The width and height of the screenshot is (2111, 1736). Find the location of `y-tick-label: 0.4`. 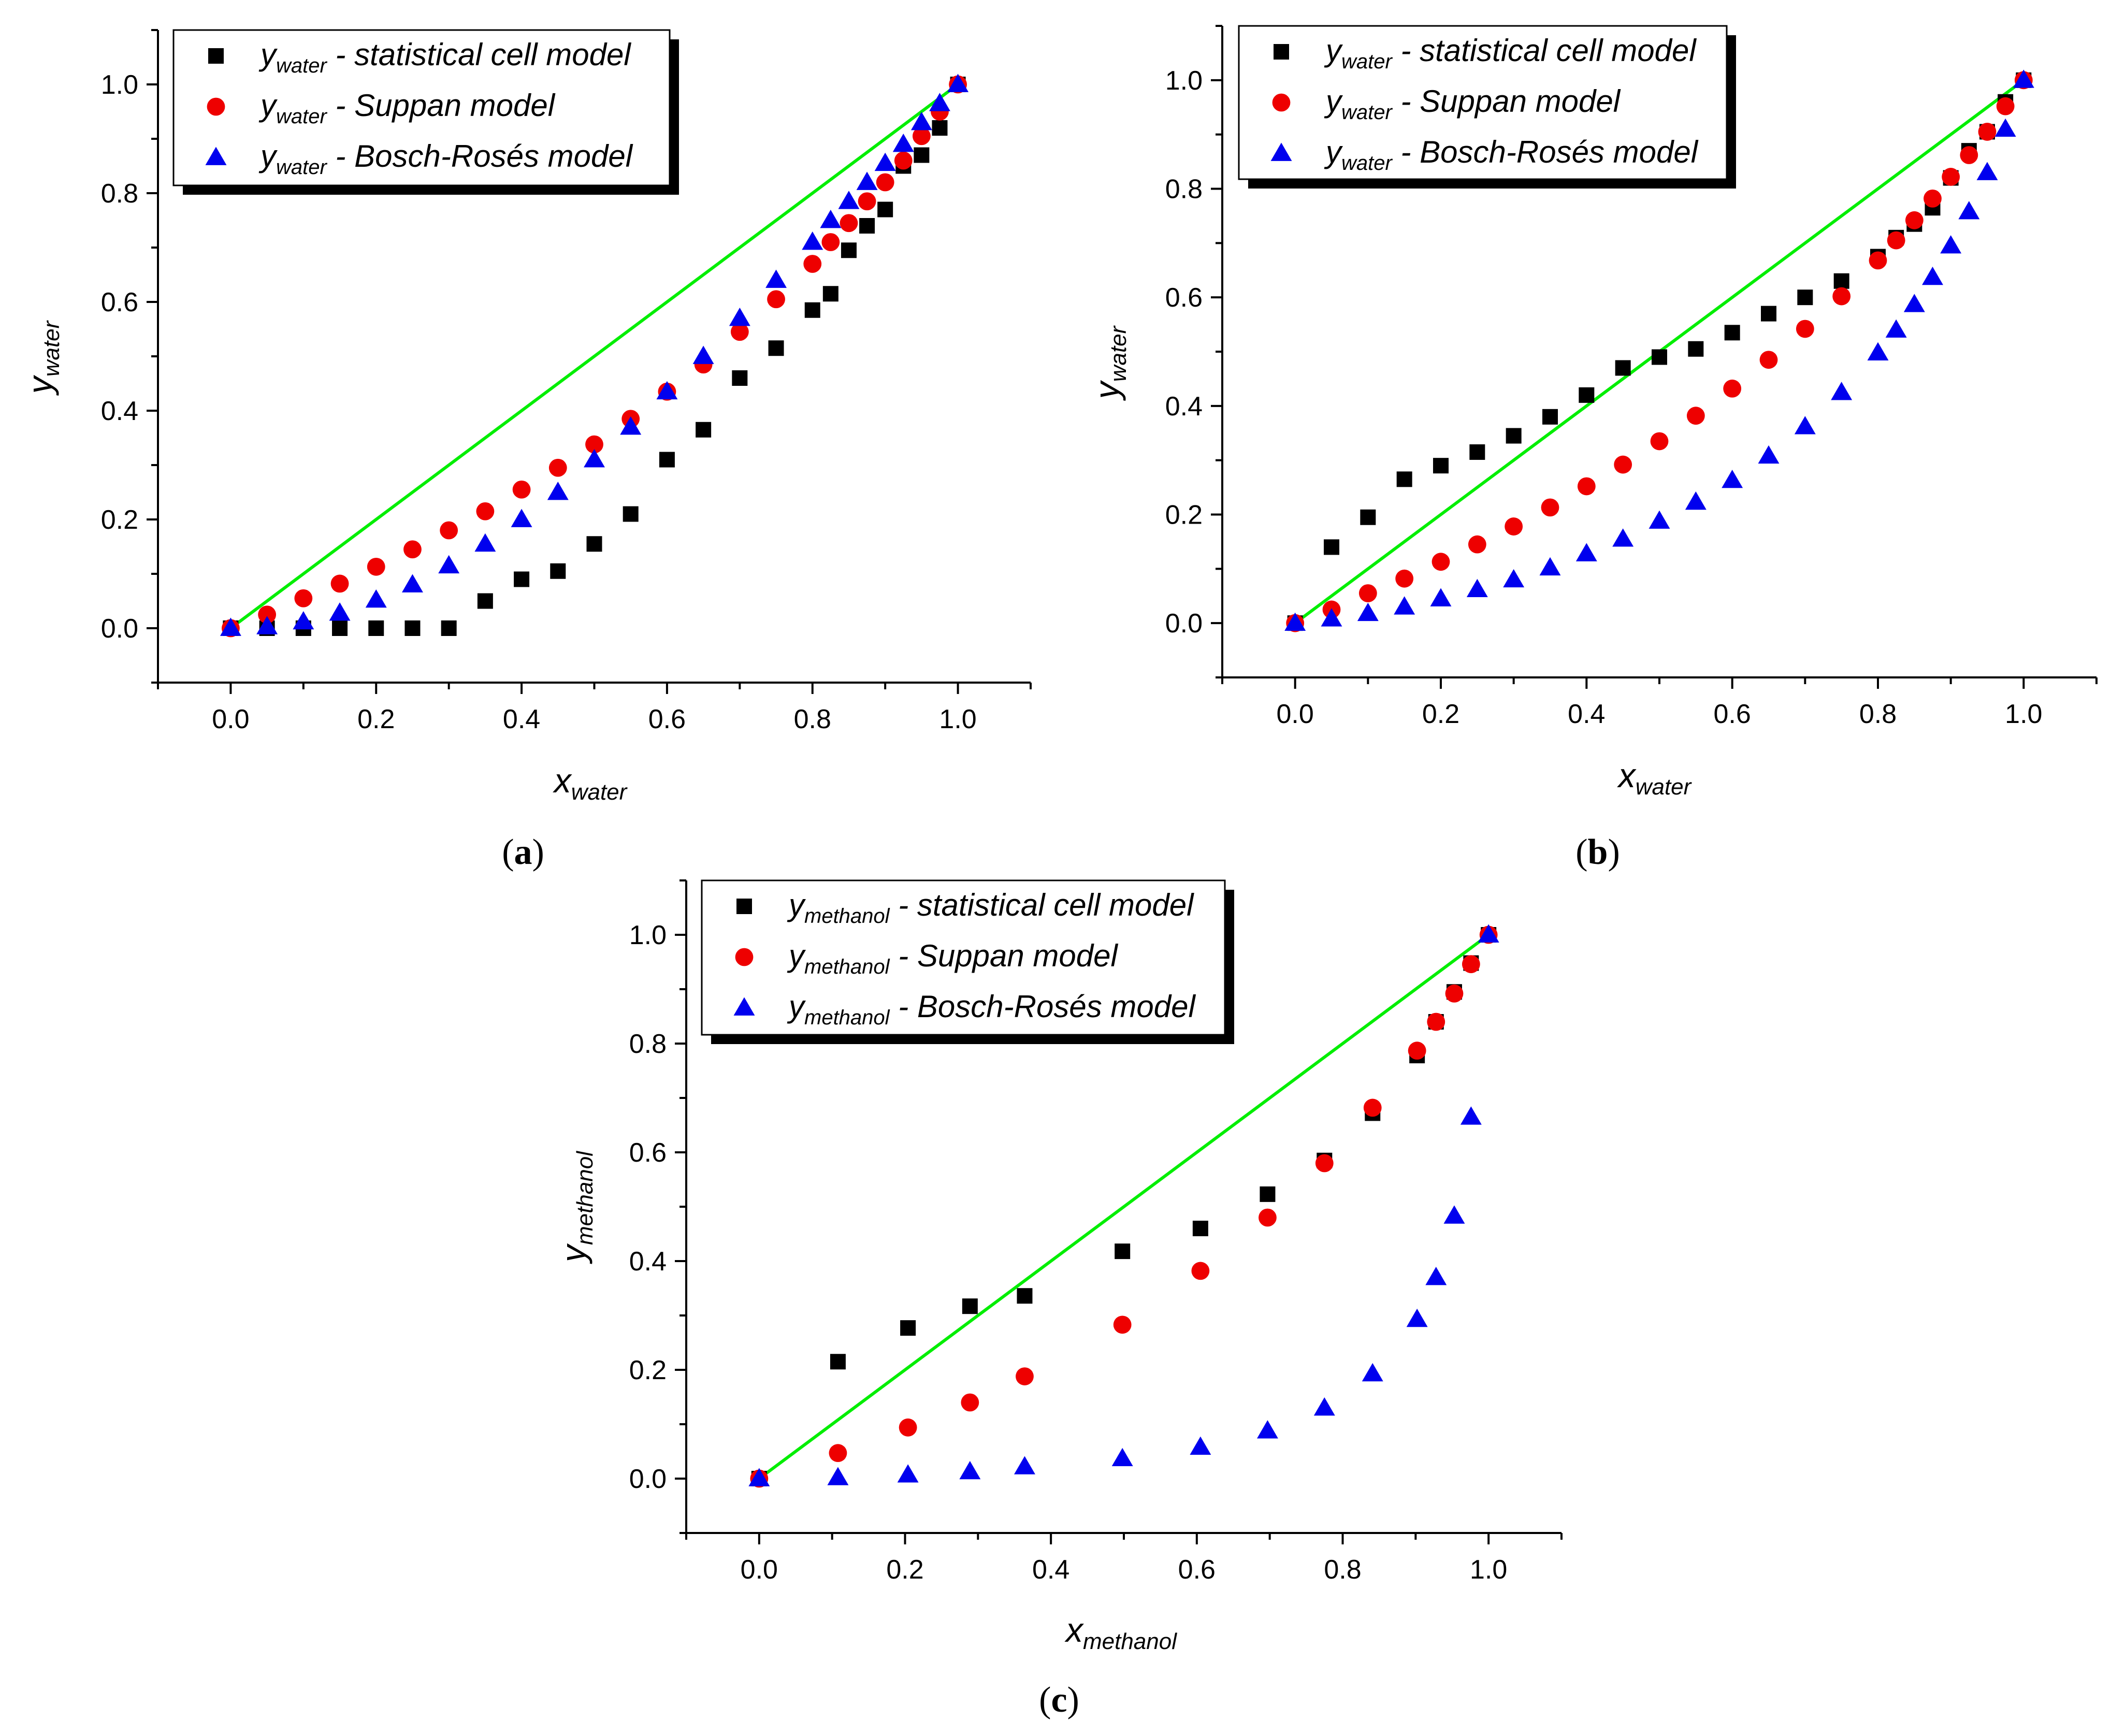

y-tick-label: 0.4 is located at coordinates (119, 411).